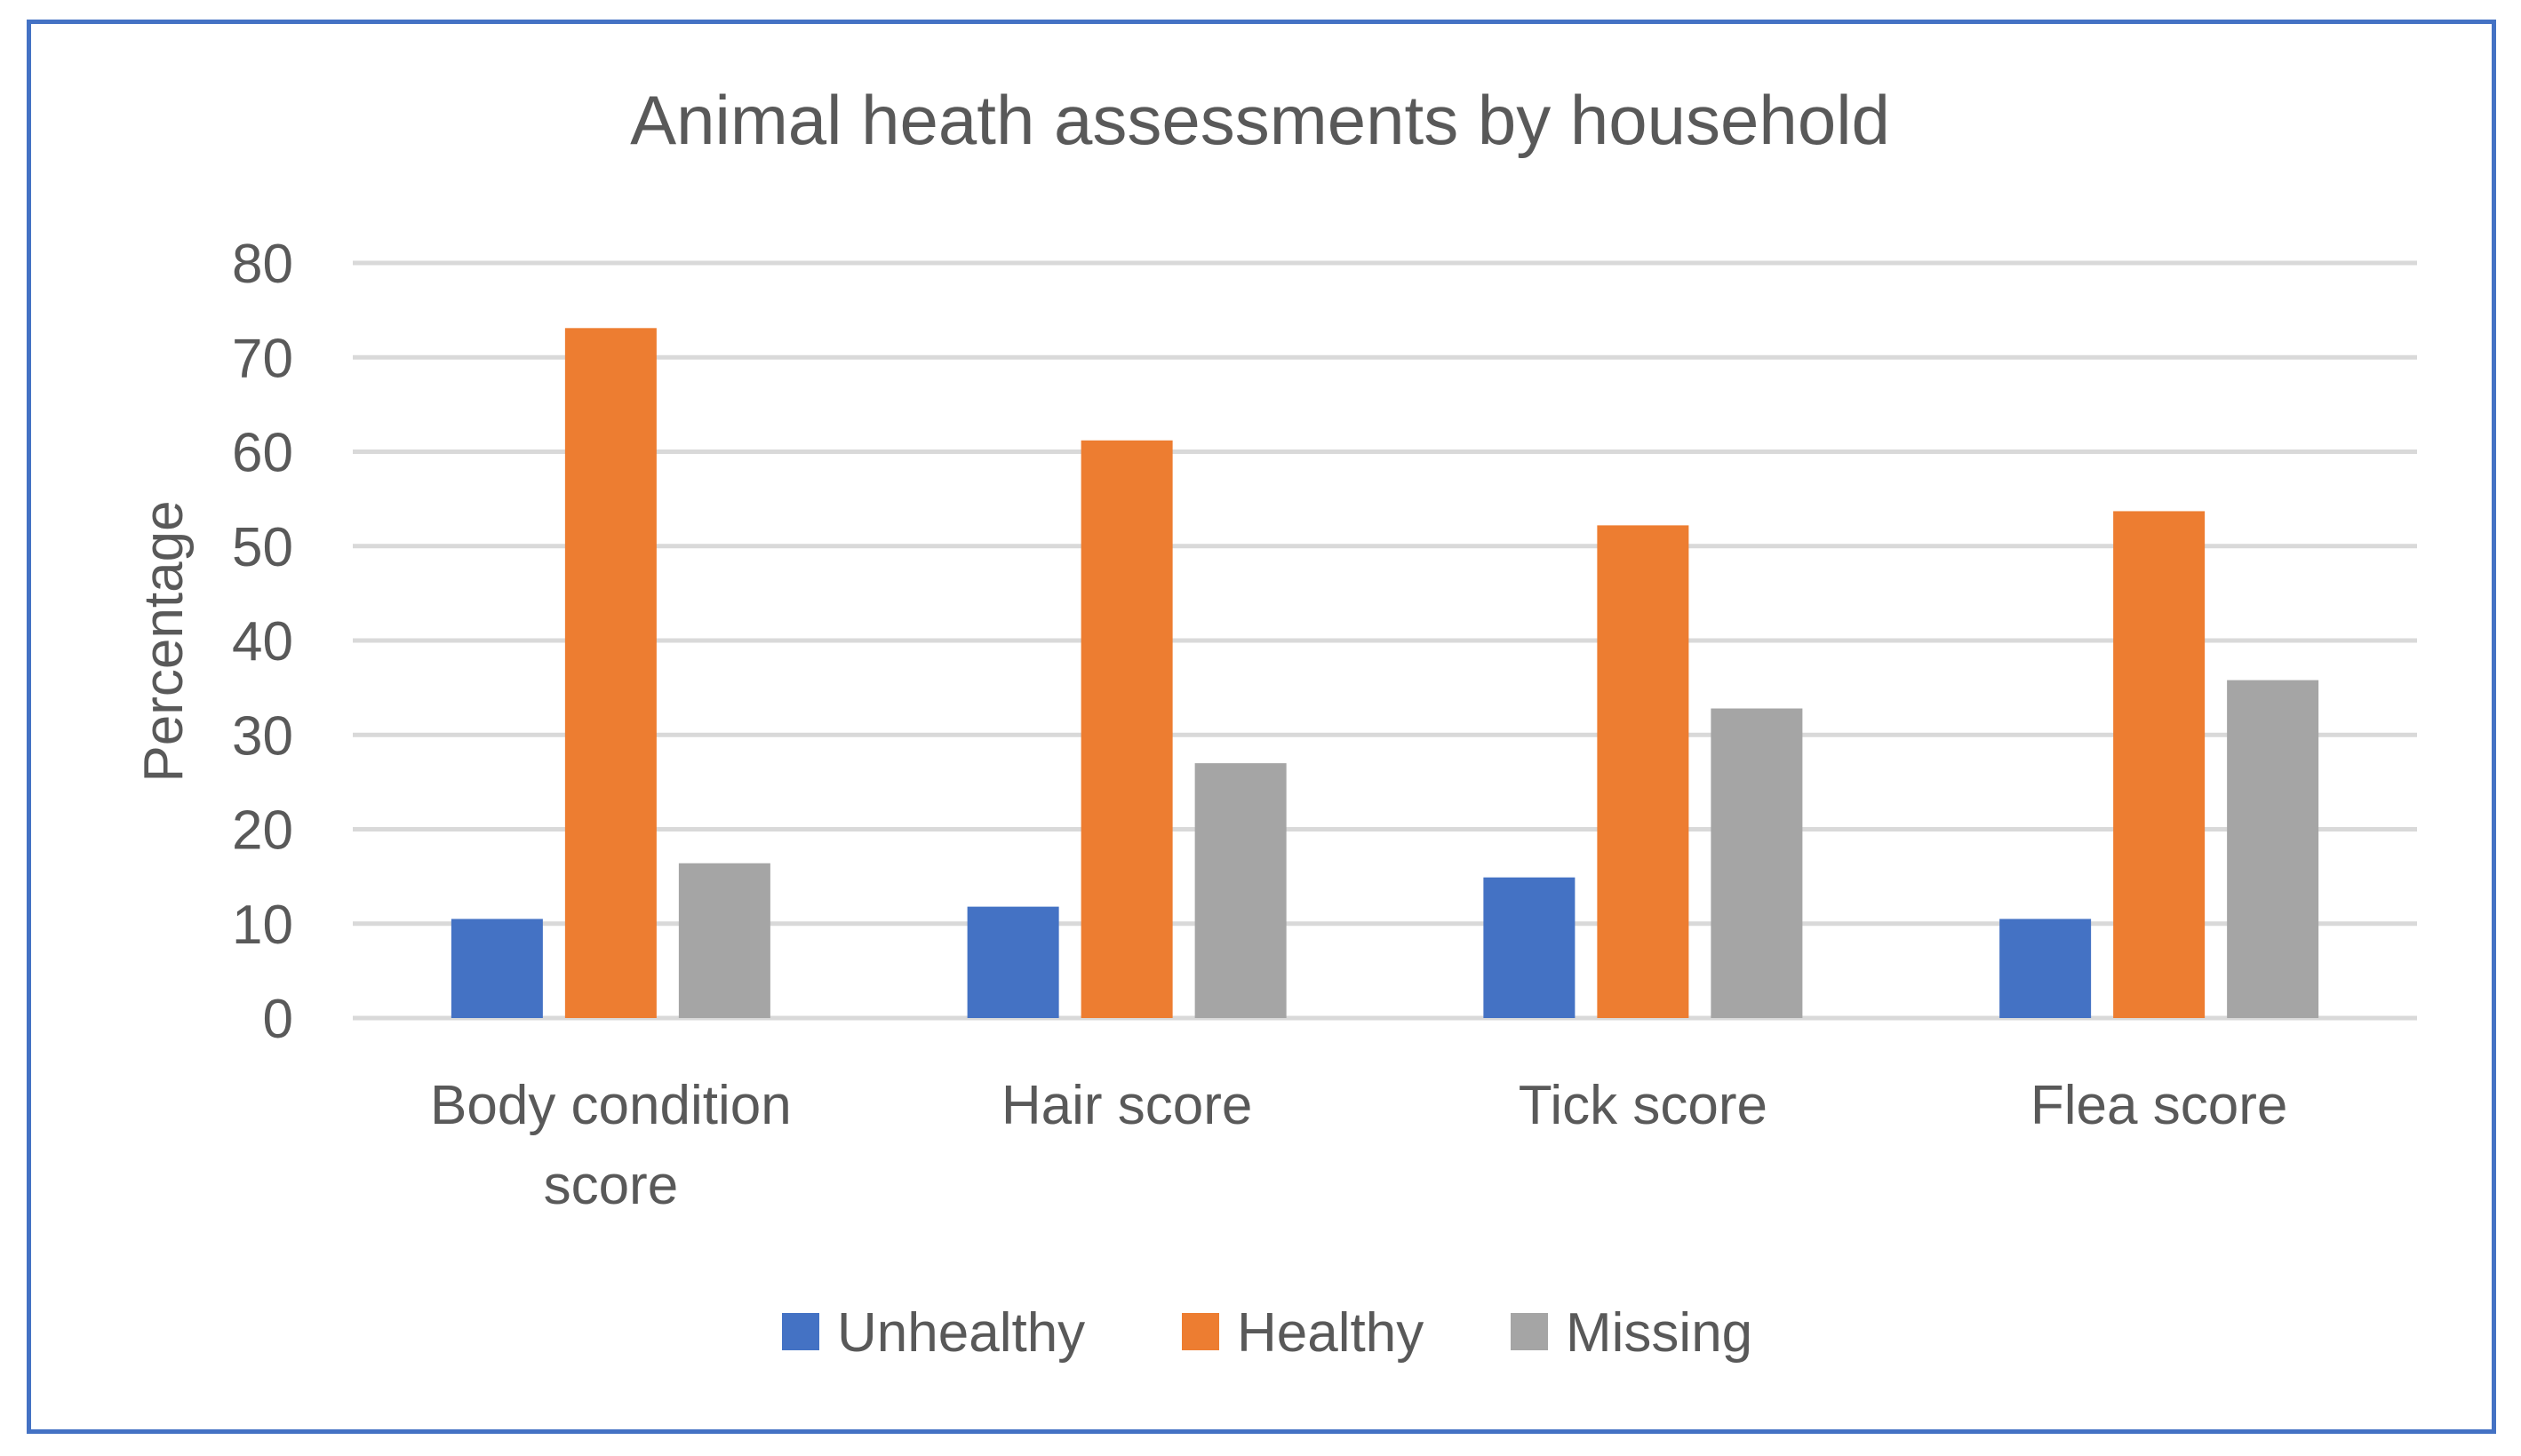 Image resolution: width=2521 pixels, height=1456 pixels. What do you see at coordinates (1127, 1105) in the screenshot?
I see `x-tick-label: Hair score` at bounding box center [1127, 1105].